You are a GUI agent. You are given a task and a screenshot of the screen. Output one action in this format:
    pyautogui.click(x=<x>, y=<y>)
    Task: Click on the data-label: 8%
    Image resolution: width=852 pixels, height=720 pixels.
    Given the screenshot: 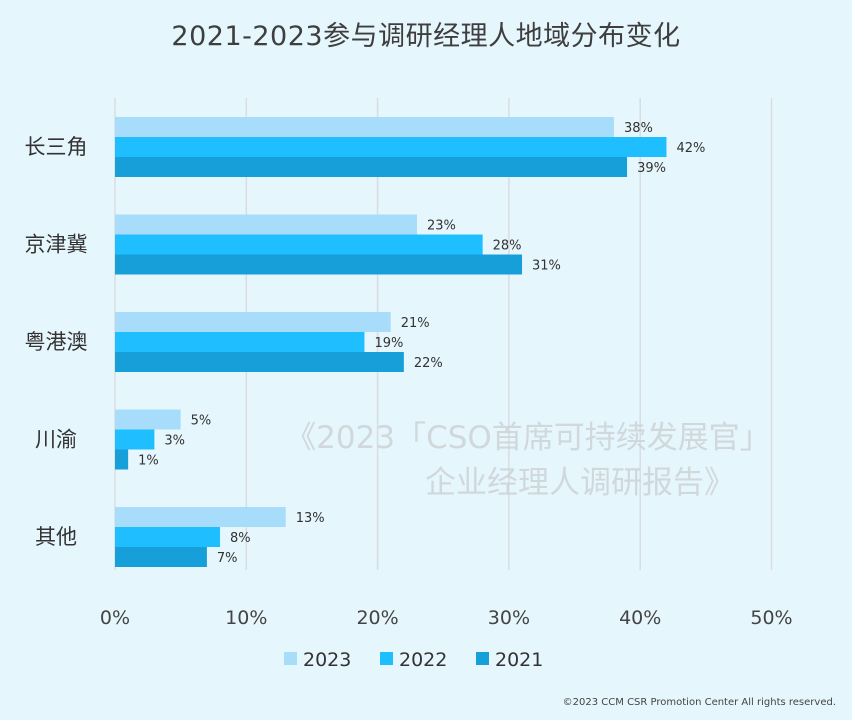 What is the action you would take?
    pyautogui.click(x=240, y=538)
    